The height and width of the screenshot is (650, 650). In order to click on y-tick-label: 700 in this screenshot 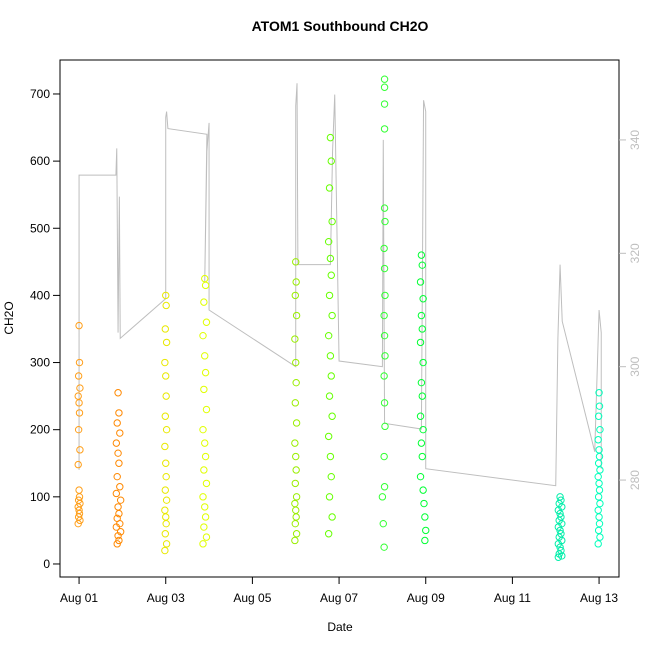, I will do `click(40, 94)`.